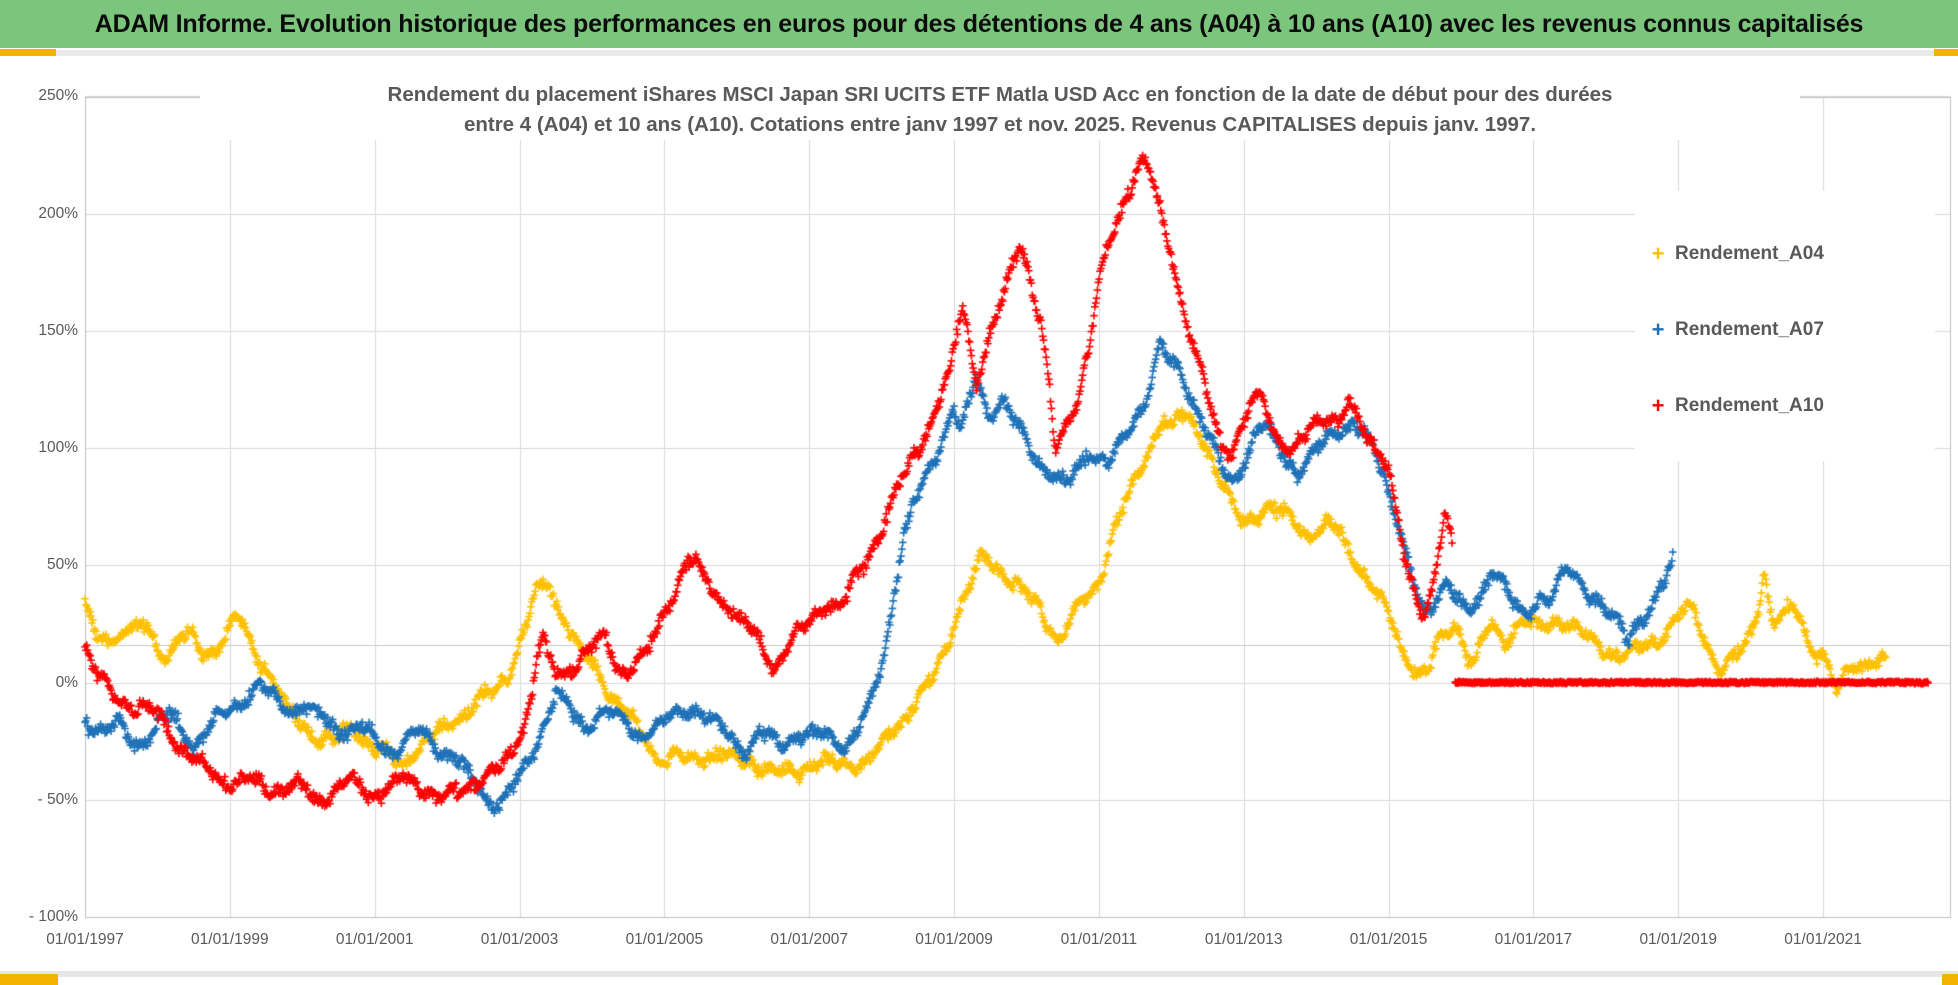  What do you see at coordinates (1243, 939) in the screenshot?
I see `x-axis-tick-label: 01/01/2013` at bounding box center [1243, 939].